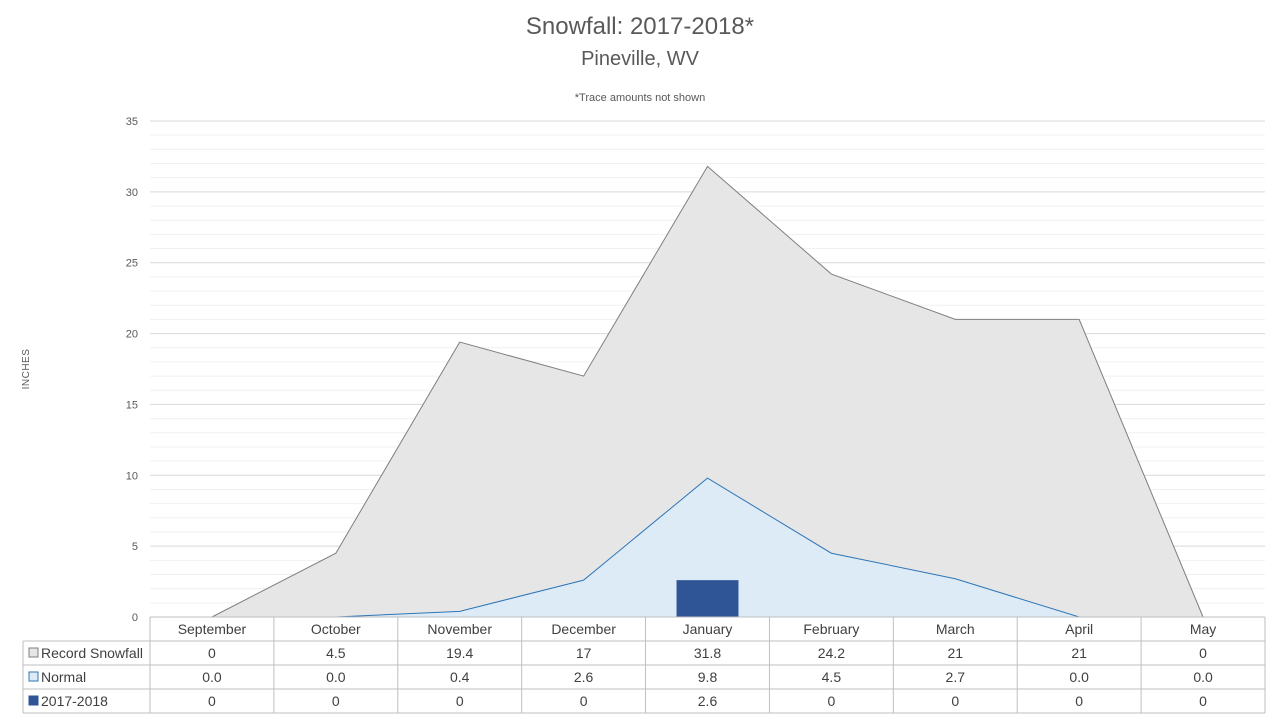  I want to click on y-tick-label: 20, so click(132, 335).